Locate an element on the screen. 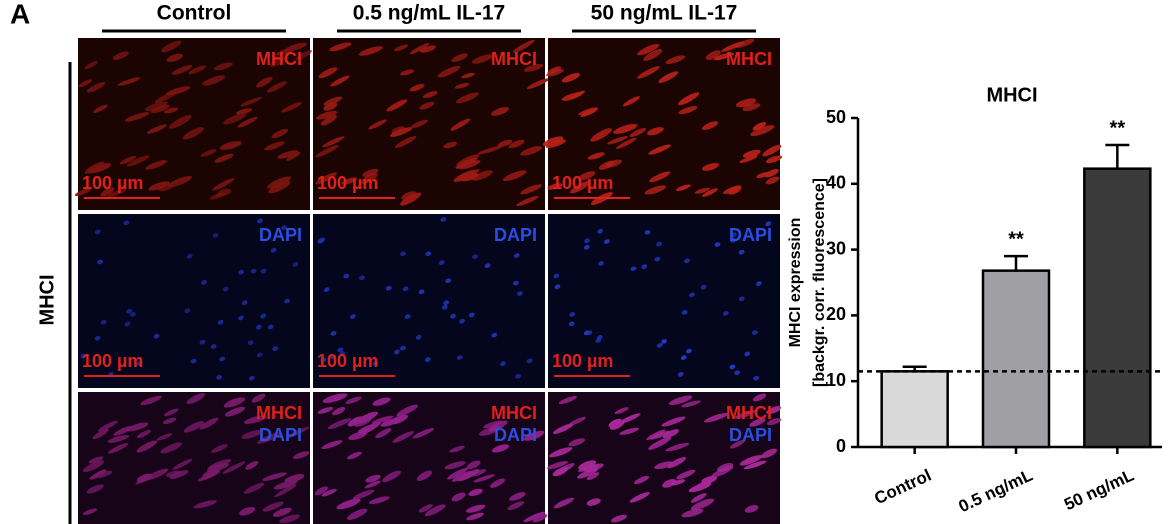 The height and width of the screenshot is (524, 1171). channel-label: MHCI is located at coordinates (279, 413).